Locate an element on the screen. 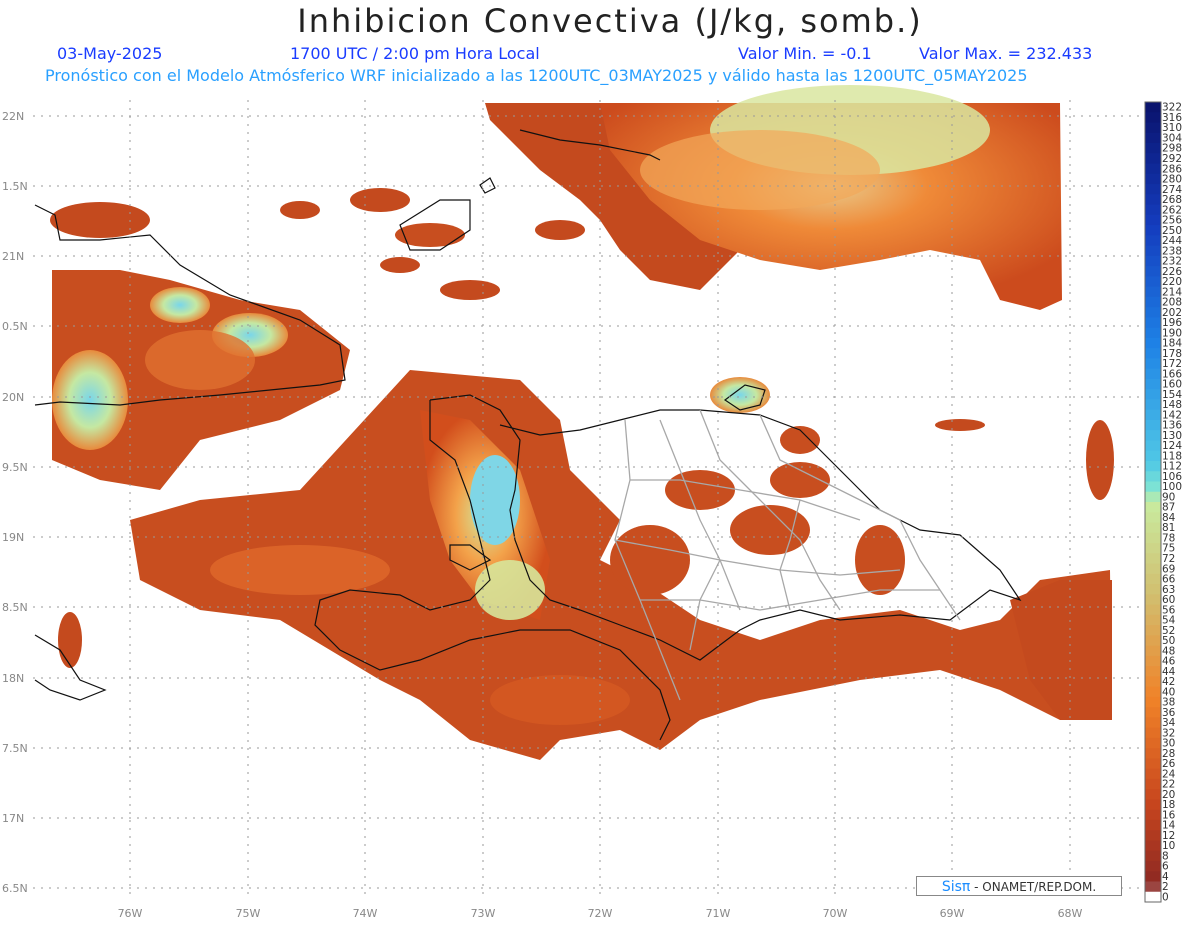 The image size is (1200, 927). max-value-label: Valor Max. = 232.433 is located at coordinates (1006, 53).